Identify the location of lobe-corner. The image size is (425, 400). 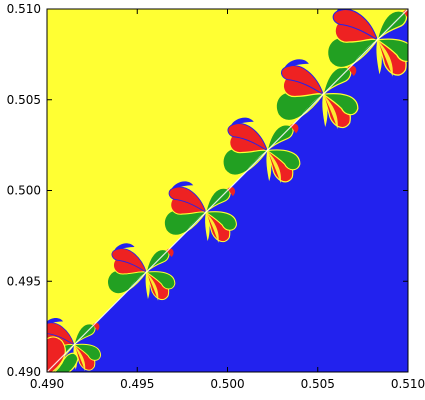
(63, 354).